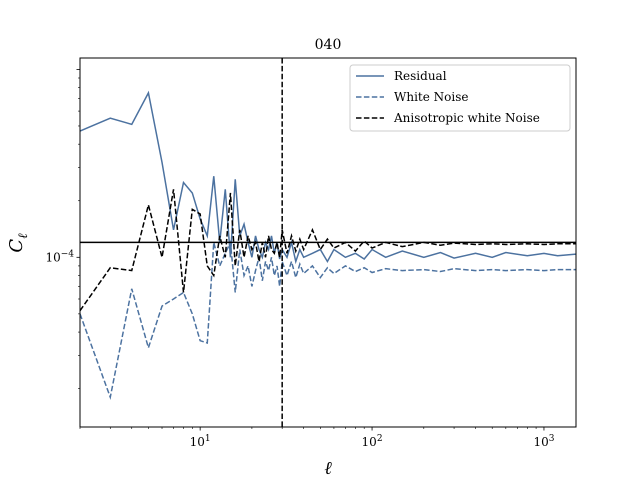 This screenshot has height=480, width=640. Describe the element at coordinates (372, 441) in the screenshot. I see `x-tick-label-1: 102` at that location.